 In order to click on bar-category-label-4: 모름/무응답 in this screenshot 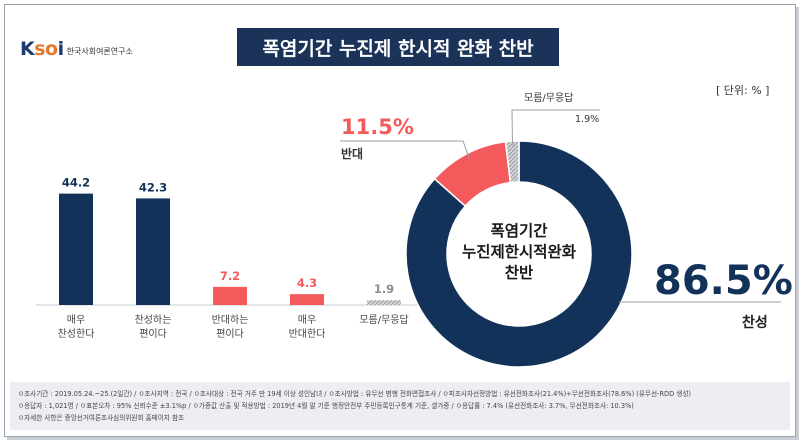, I will do `click(383, 320)`.